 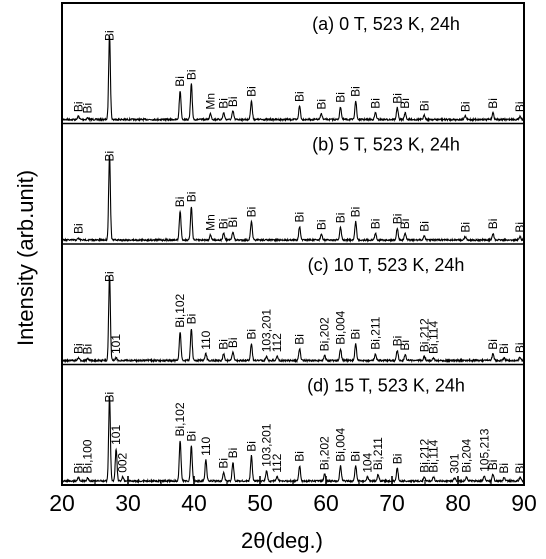 I want to click on peak-label: Bi,114, so click(x=434, y=337).